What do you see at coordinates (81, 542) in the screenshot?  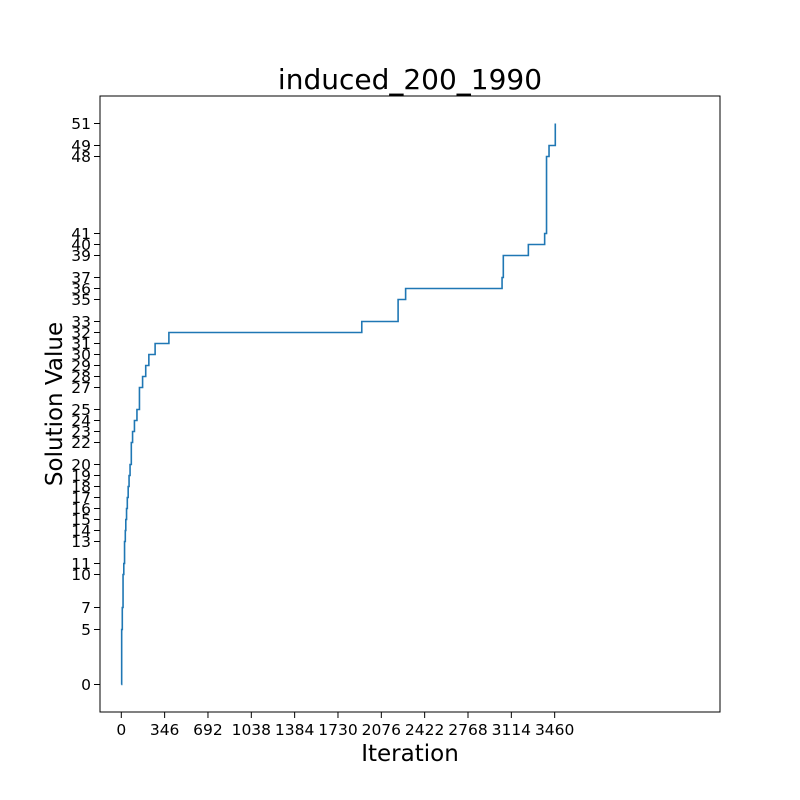 I see `y-tick-label: 13` at bounding box center [81, 542].